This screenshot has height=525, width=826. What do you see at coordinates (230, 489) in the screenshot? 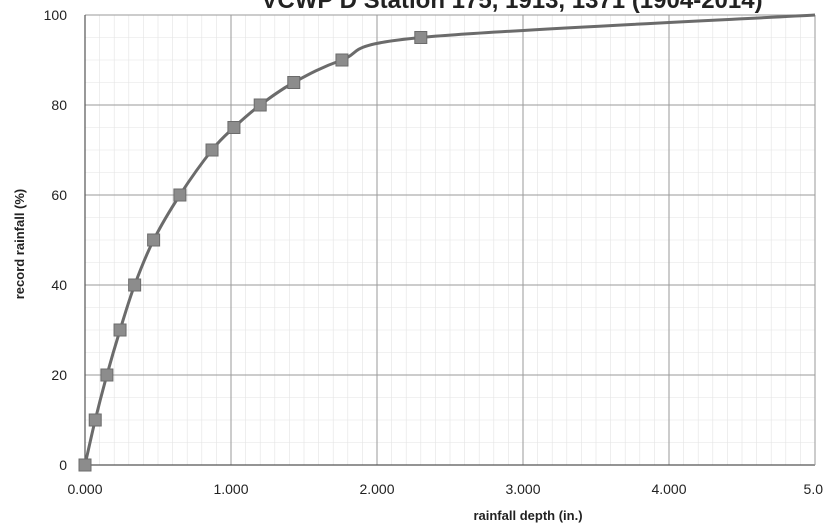
I see `x-tick-label: 1.000` at bounding box center [230, 489].